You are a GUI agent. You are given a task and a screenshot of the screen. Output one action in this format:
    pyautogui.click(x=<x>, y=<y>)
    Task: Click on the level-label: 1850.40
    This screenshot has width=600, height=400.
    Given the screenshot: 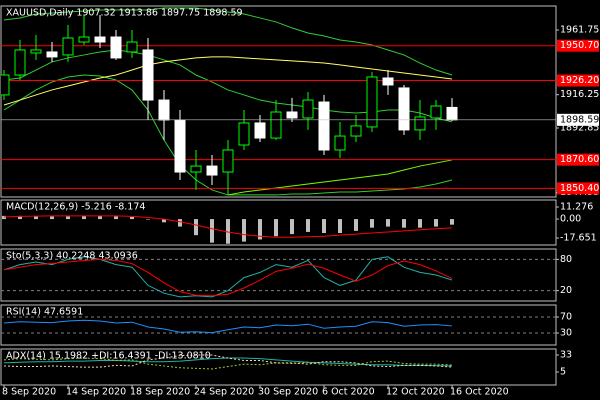 What is the action you would take?
    pyautogui.click(x=579, y=188)
    